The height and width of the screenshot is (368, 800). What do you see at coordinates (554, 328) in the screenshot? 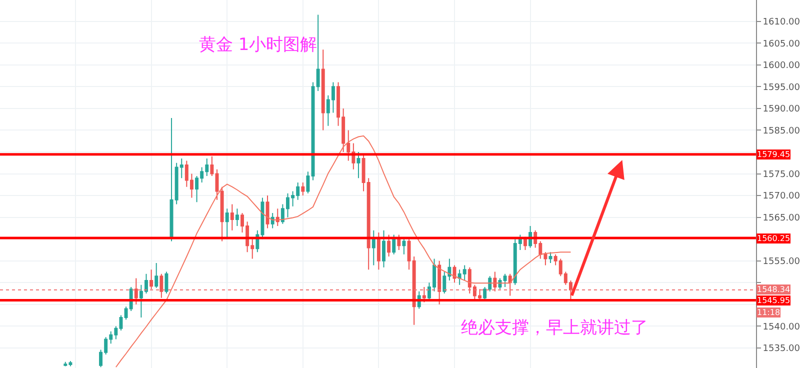
I see `annotation: 绝必支撑，早上就讲过了` at bounding box center [554, 328].